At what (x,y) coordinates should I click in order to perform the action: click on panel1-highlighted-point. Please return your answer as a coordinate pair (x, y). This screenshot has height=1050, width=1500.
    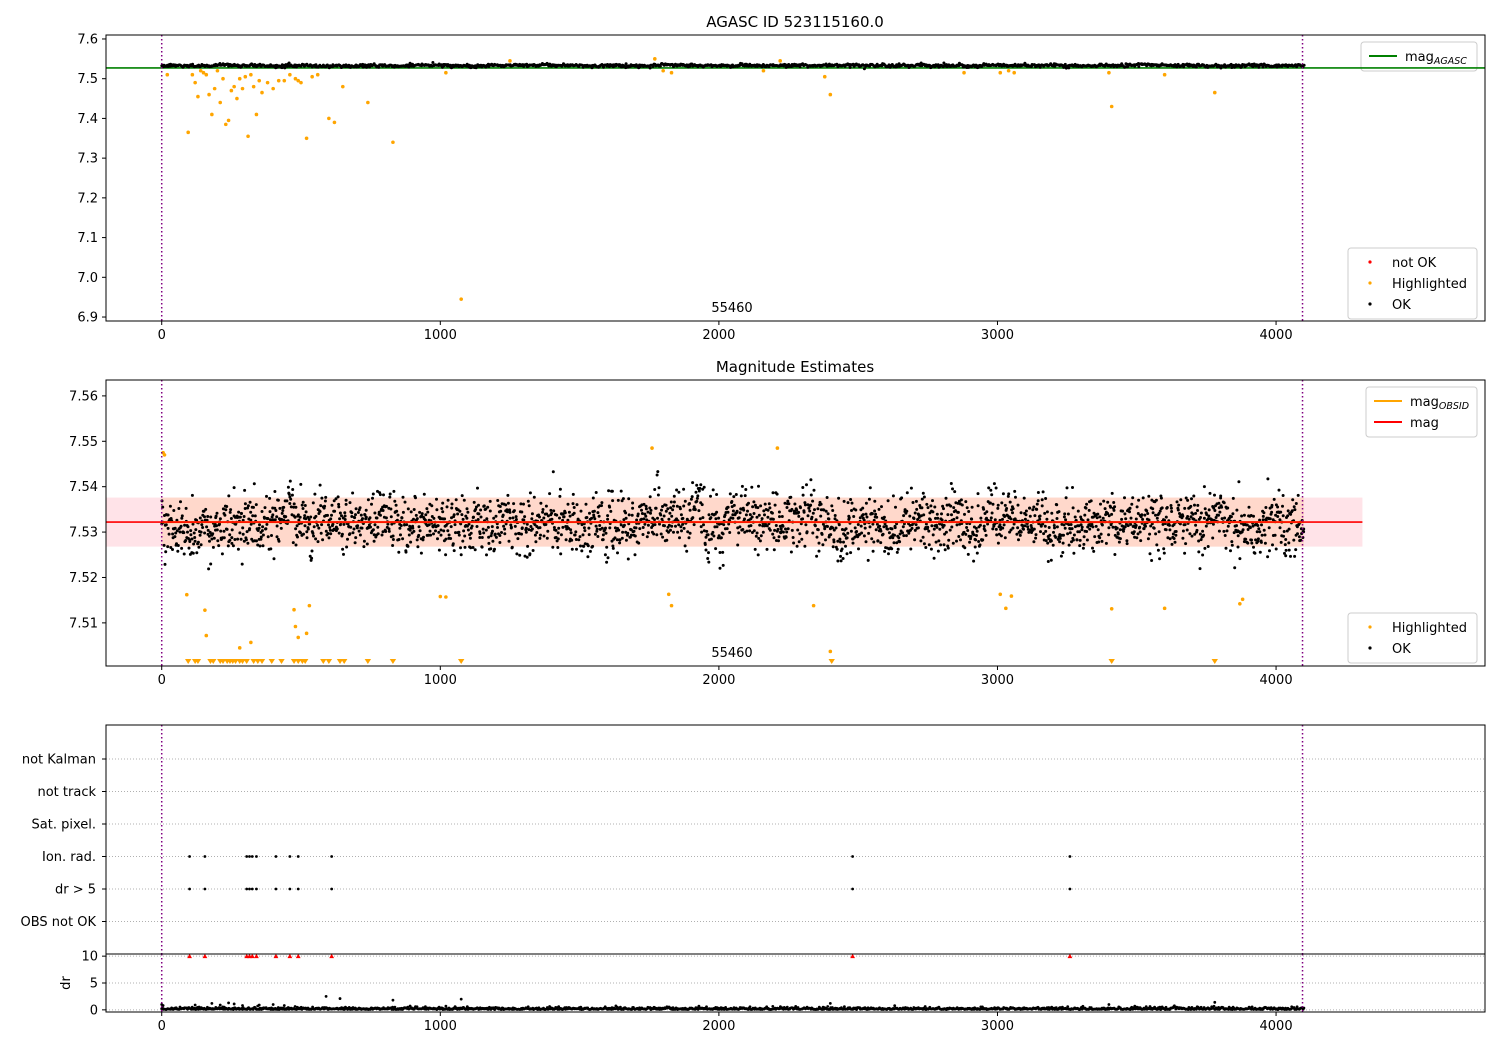
    Looking at the image, I should click on (1014, 72).